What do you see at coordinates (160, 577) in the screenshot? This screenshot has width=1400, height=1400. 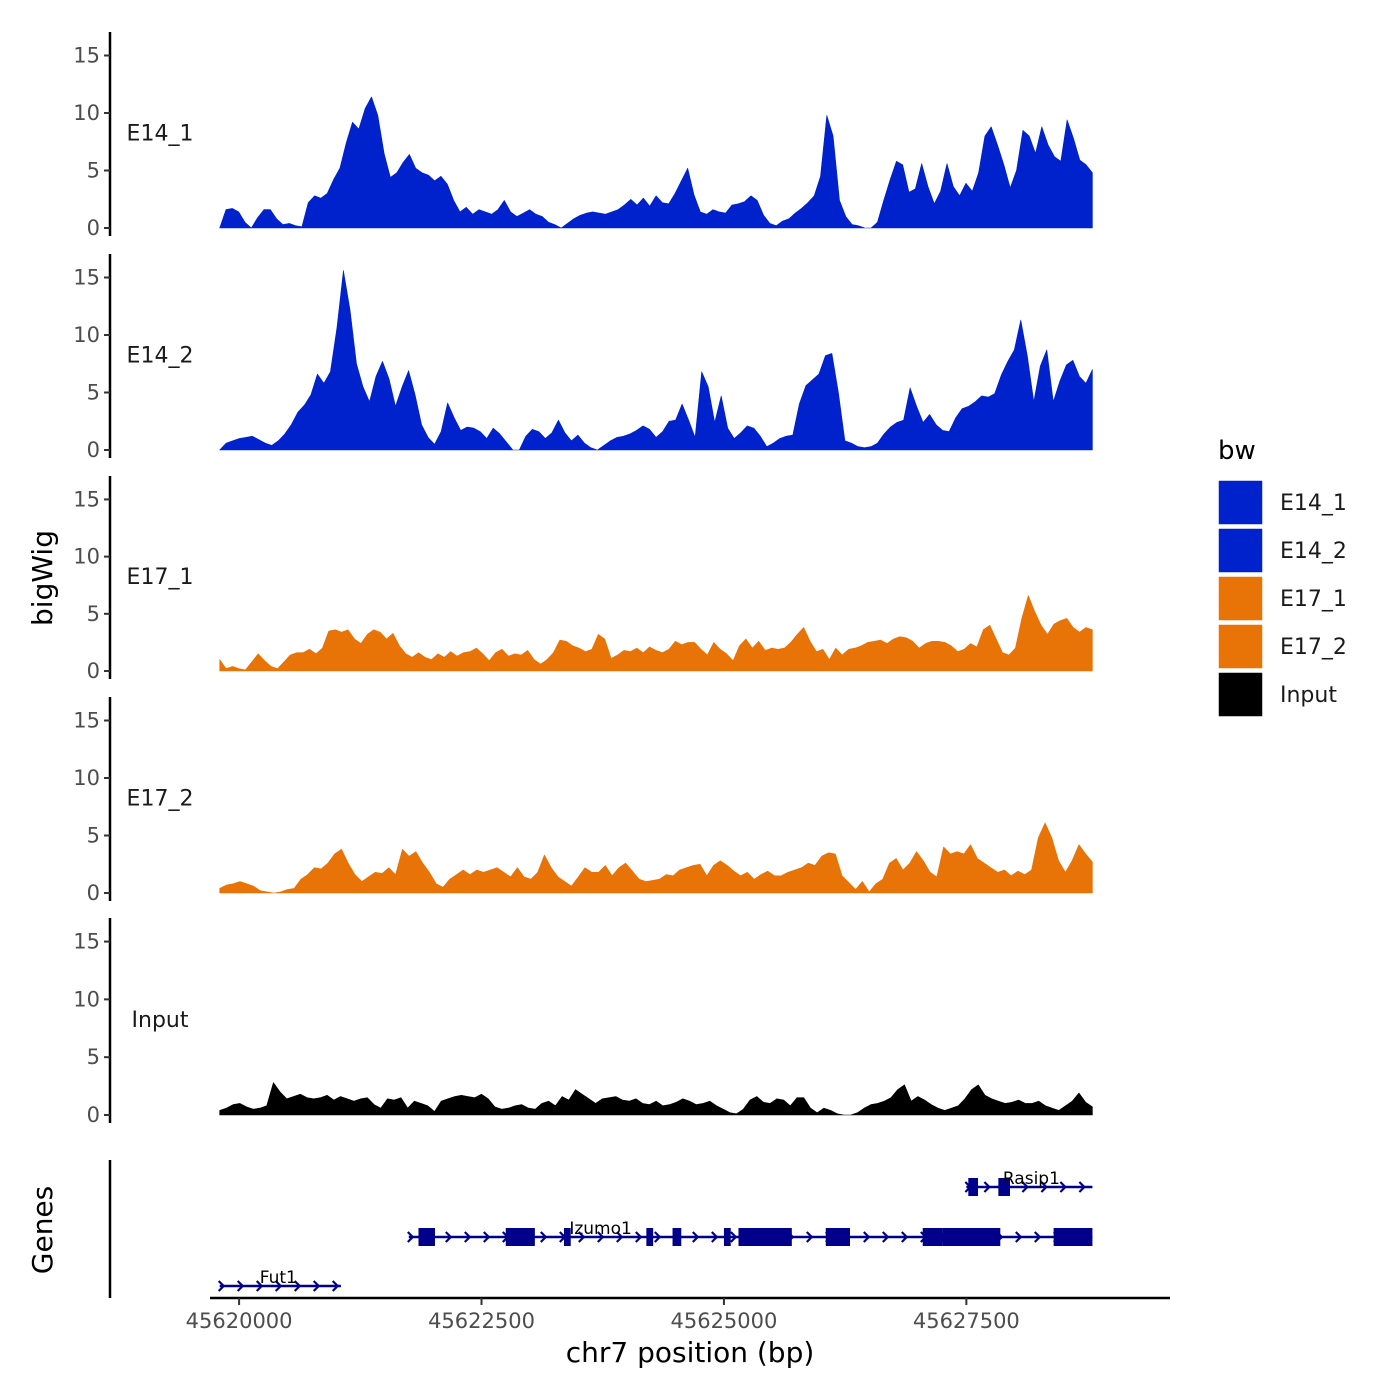 I see `track-label: E17_1` at bounding box center [160, 577].